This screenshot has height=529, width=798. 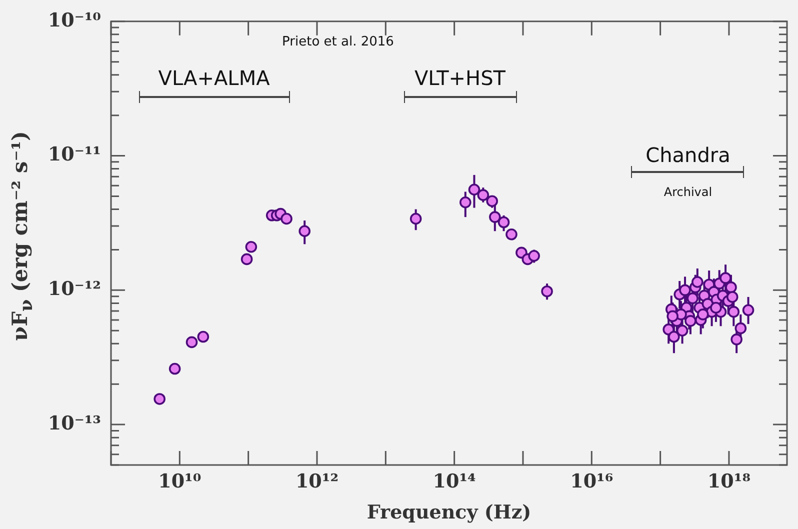 What do you see at coordinates (74, 423) in the screenshot?
I see `y-tick-label: 10⁻¹³` at bounding box center [74, 423].